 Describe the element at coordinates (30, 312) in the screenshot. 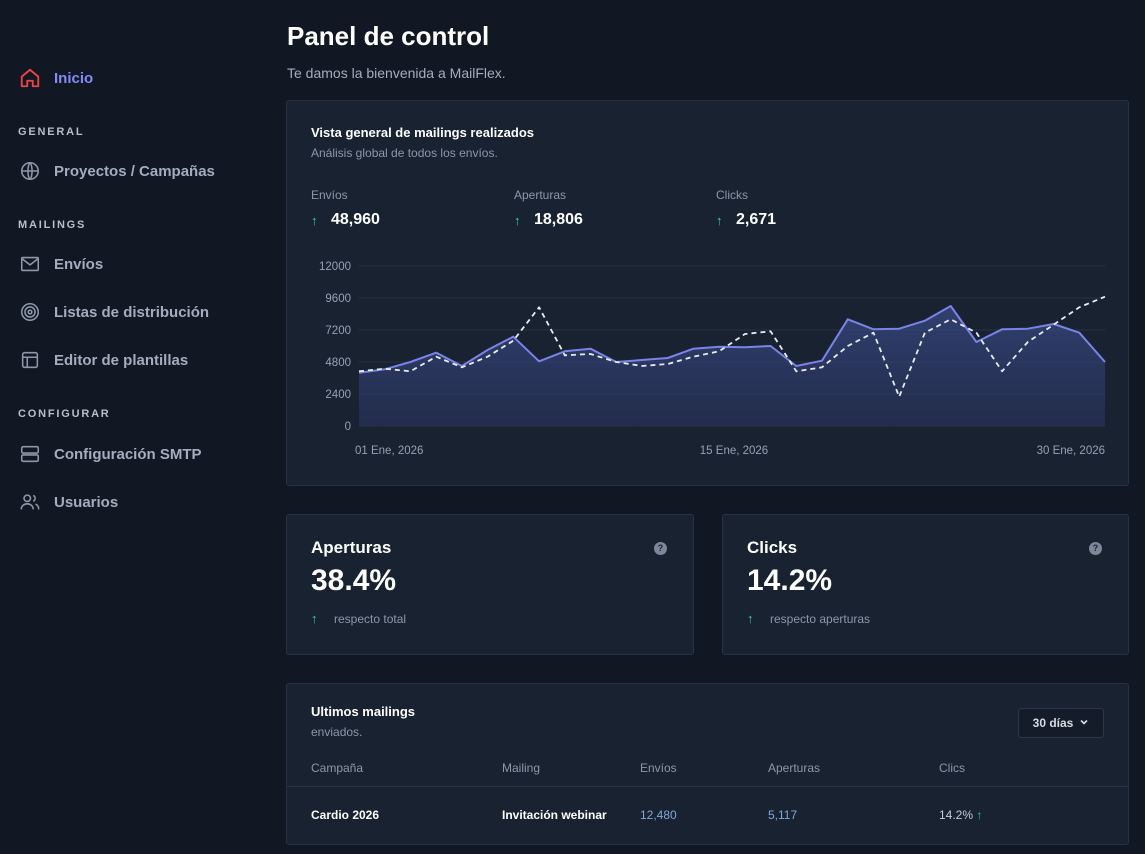

I see `target-icon` at that location.